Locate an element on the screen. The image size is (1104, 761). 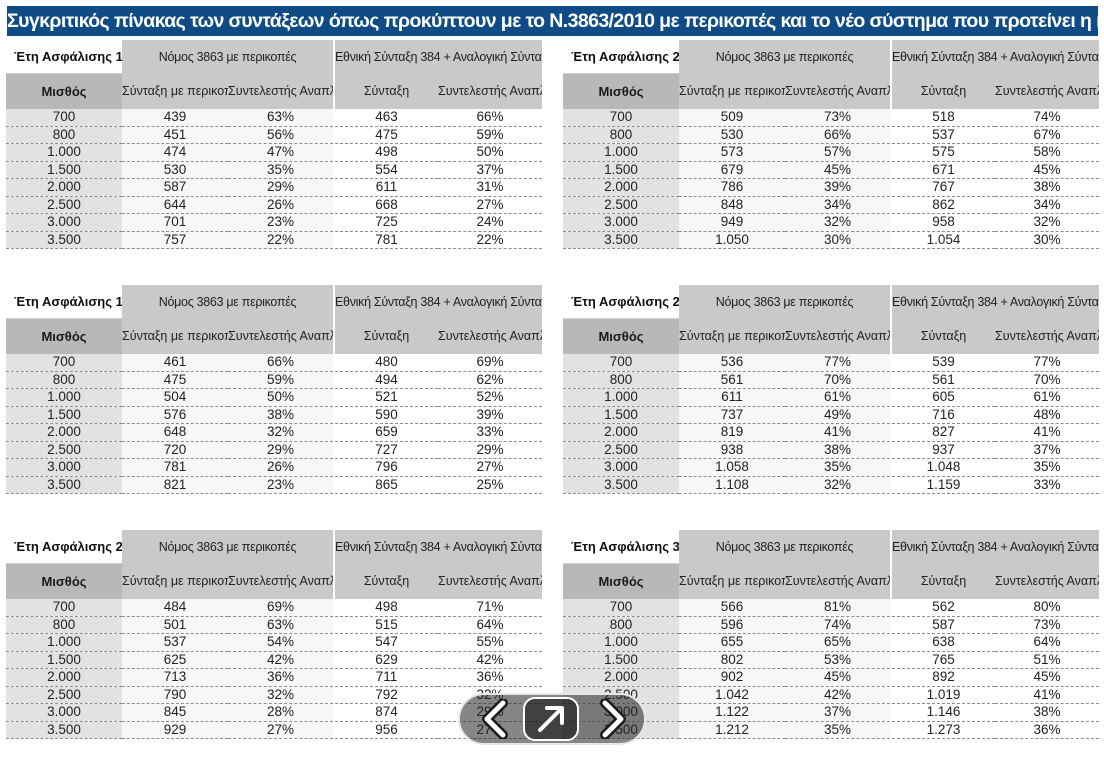
table-row: 2.000 902 45% 892 45% is located at coordinates (831, 677).